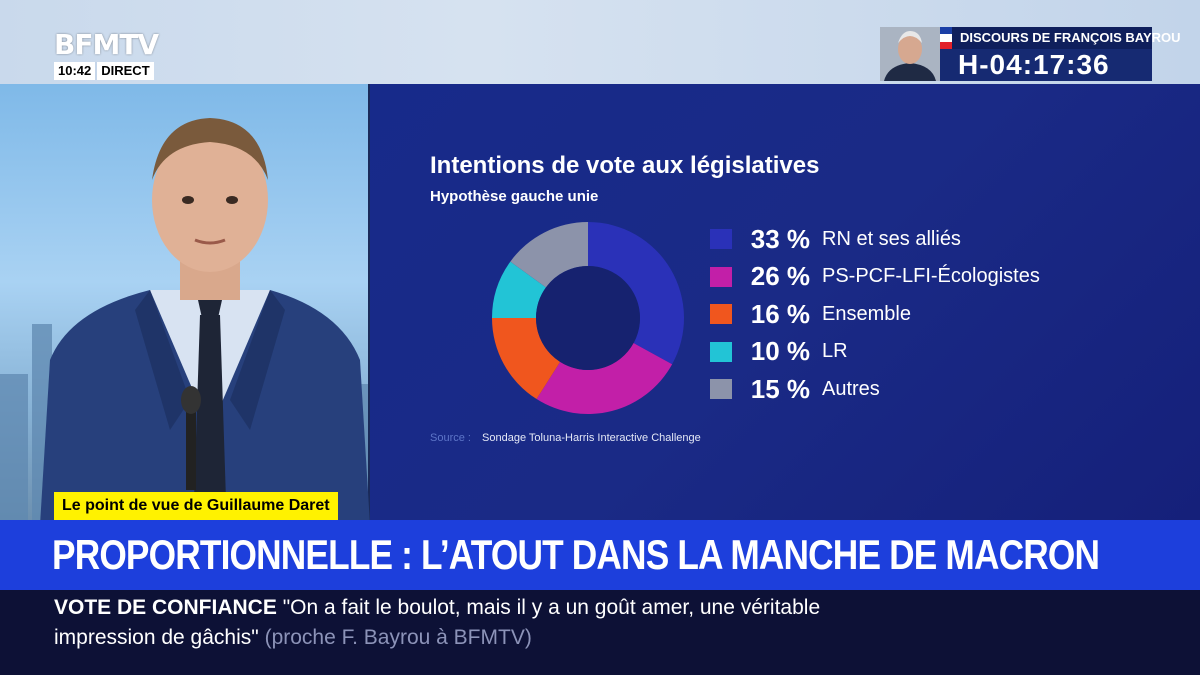 This screenshot has height=675, width=1200. I want to click on legend-item: 26 % PS-PCF-LFI-Écologistes, so click(875, 276).